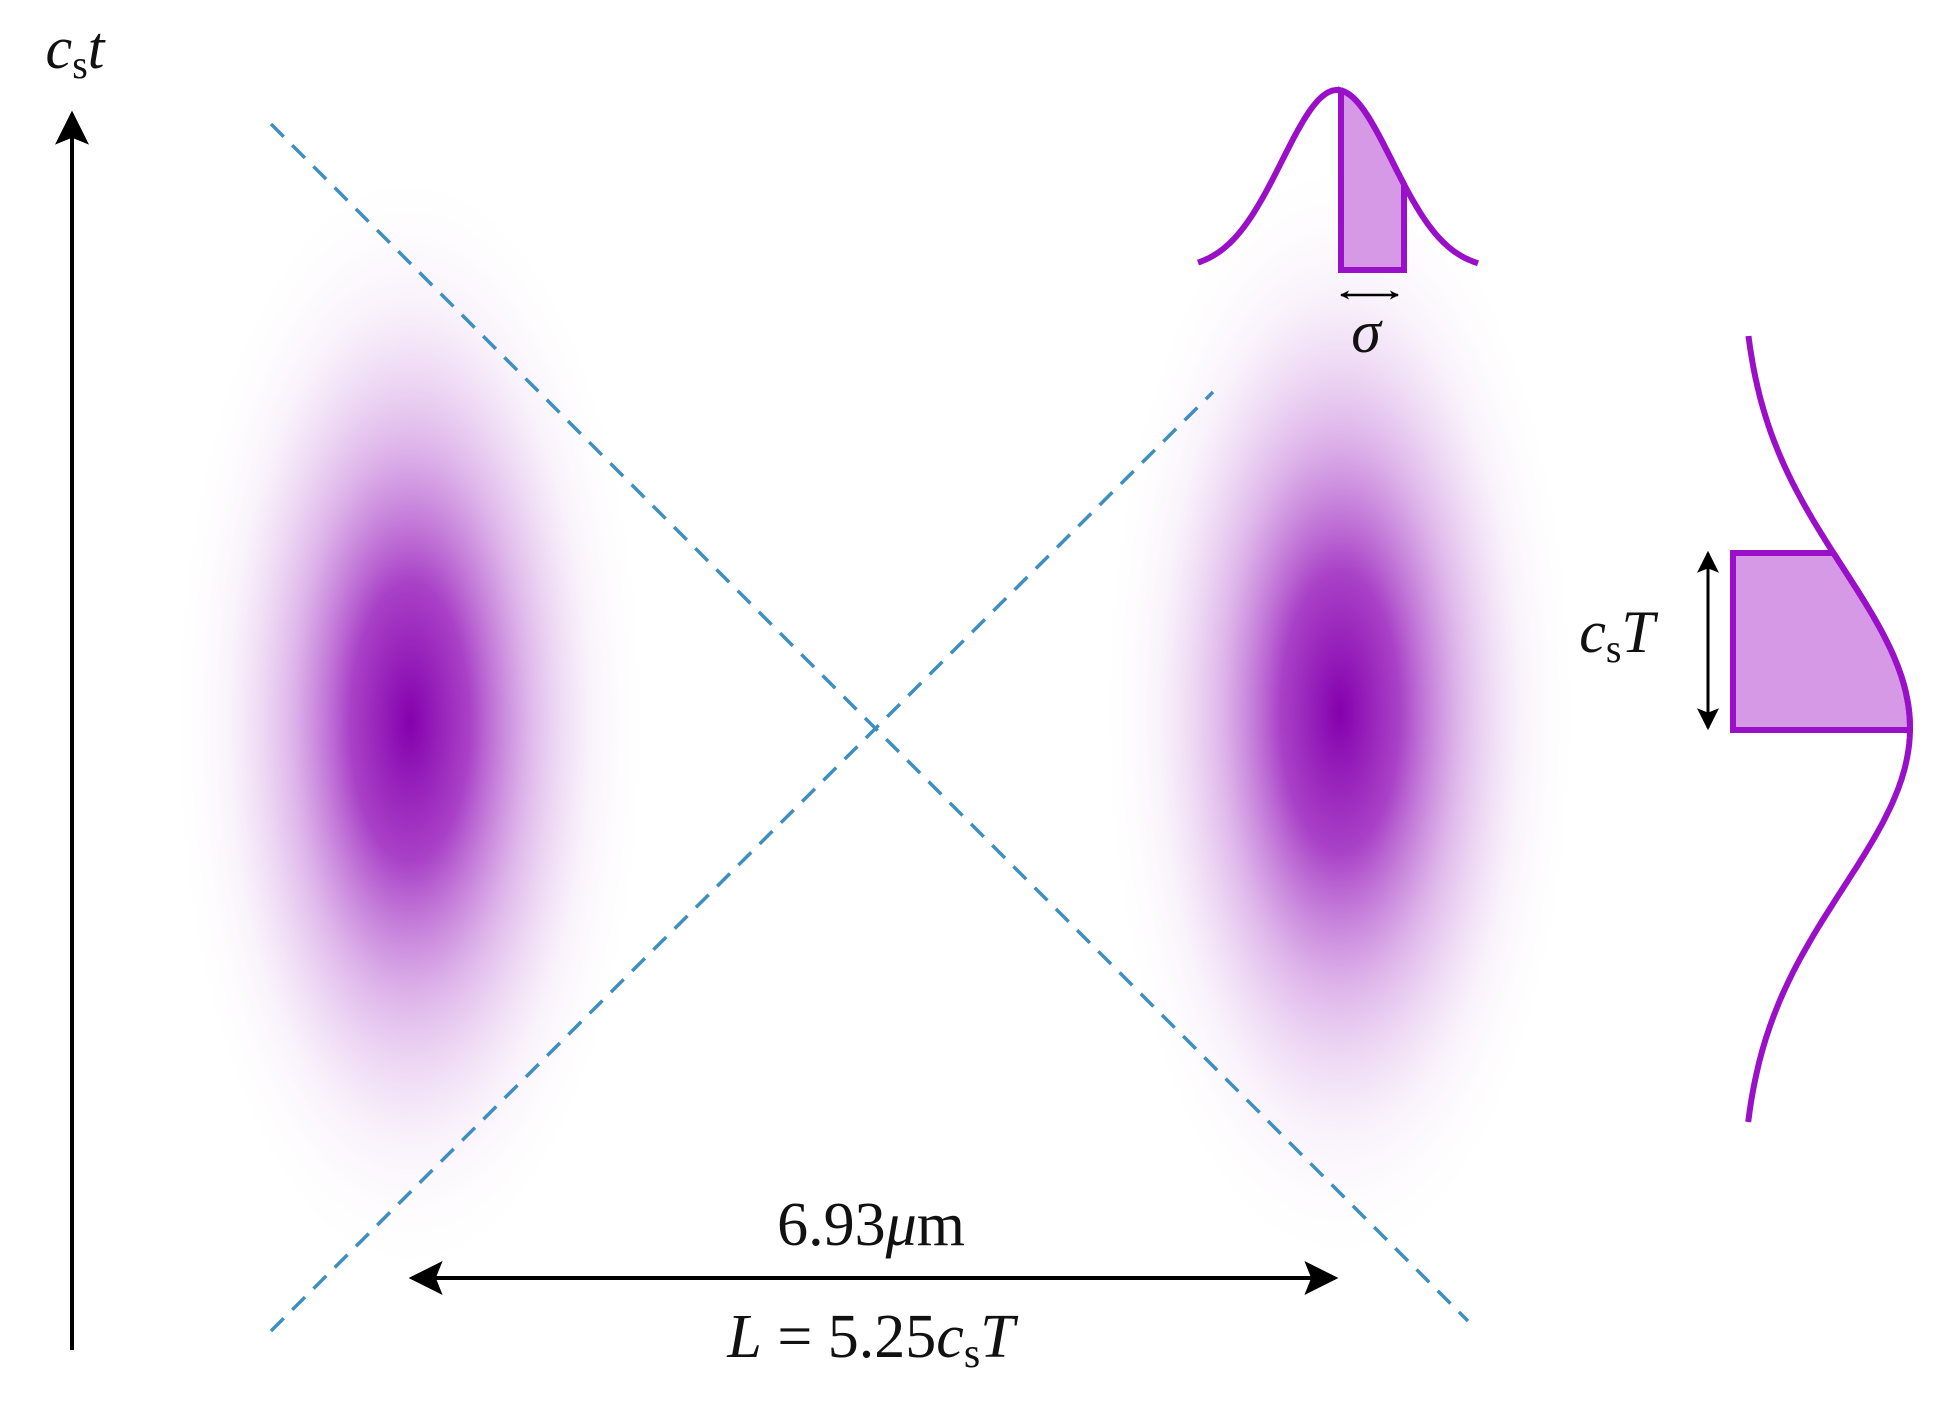 The width and height of the screenshot is (1940, 1424). I want to click on distance-value: 6.93μm, so click(871, 1225).